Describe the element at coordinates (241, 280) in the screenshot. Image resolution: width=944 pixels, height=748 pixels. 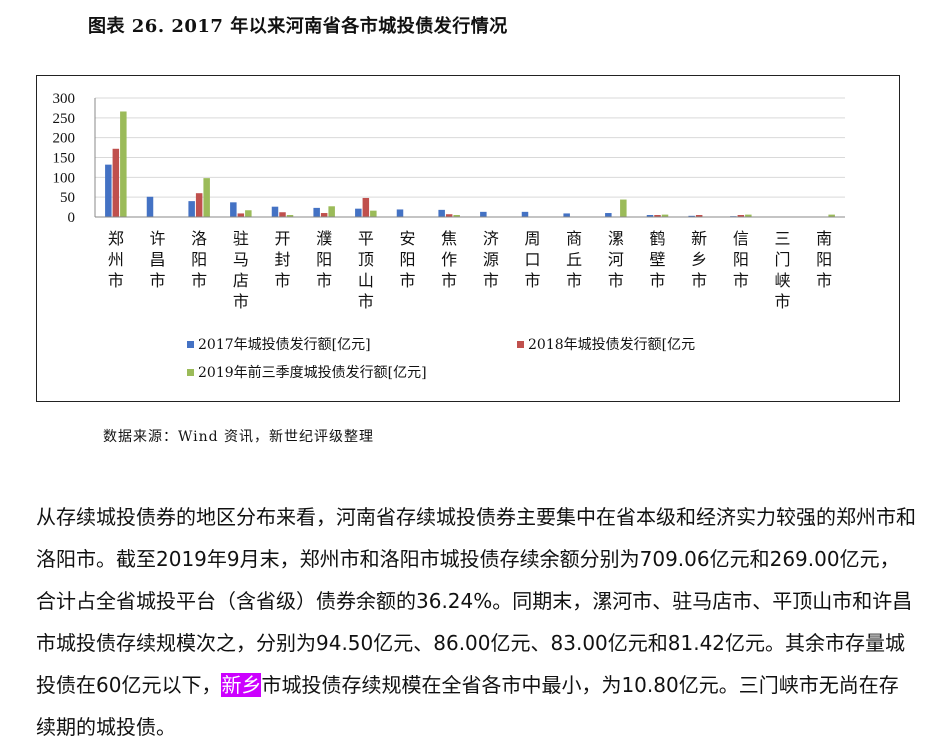
I see `x-tick-label-char: 店` at that location.